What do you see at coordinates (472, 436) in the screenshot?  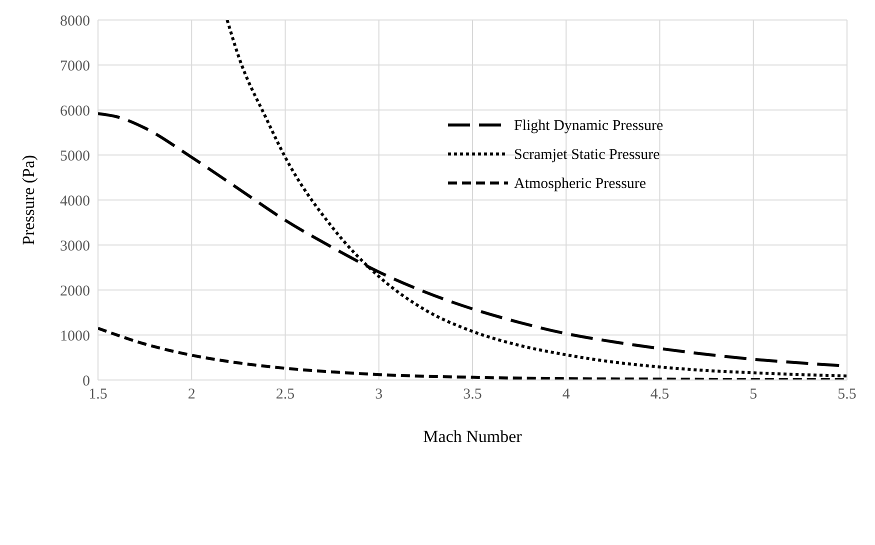 I see `x-axis-title: Mach Number` at bounding box center [472, 436].